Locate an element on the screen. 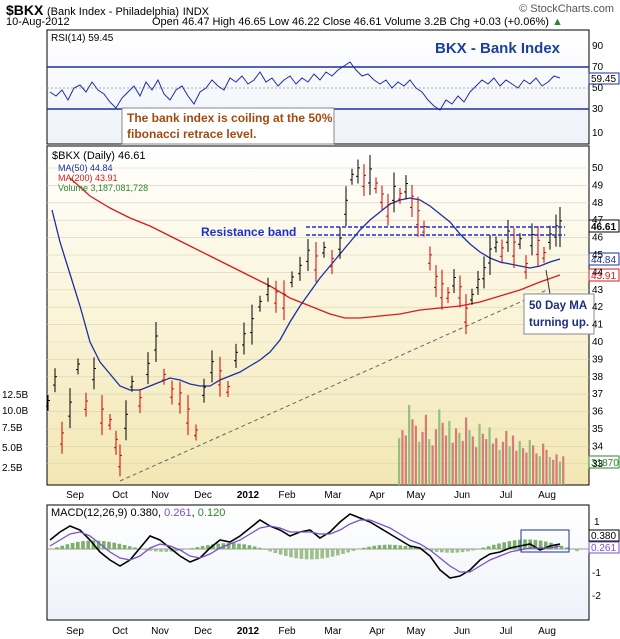 The height and width of the screenshot is (639, 620). macd-tick-neg1: -1 is located at coordinates (596, 573).